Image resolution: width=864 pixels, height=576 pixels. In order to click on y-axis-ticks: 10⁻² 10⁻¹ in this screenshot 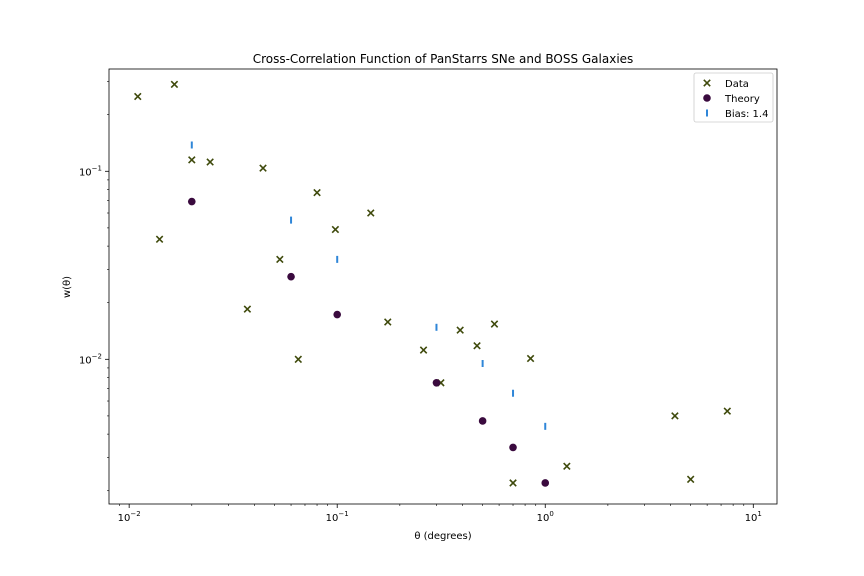, I will do `click(94, 286)`.